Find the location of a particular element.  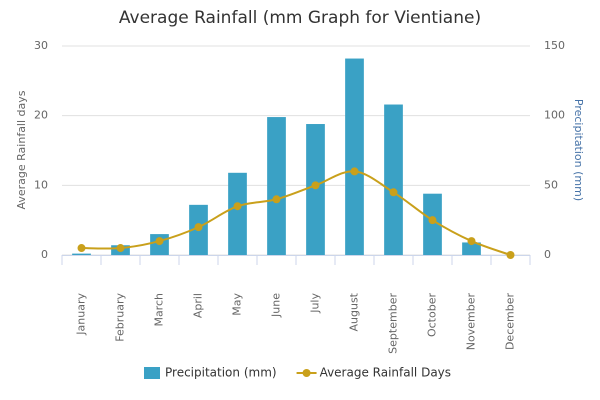

y2-axis-title: Precipitation (mm) is located at coordinates (578, 150).